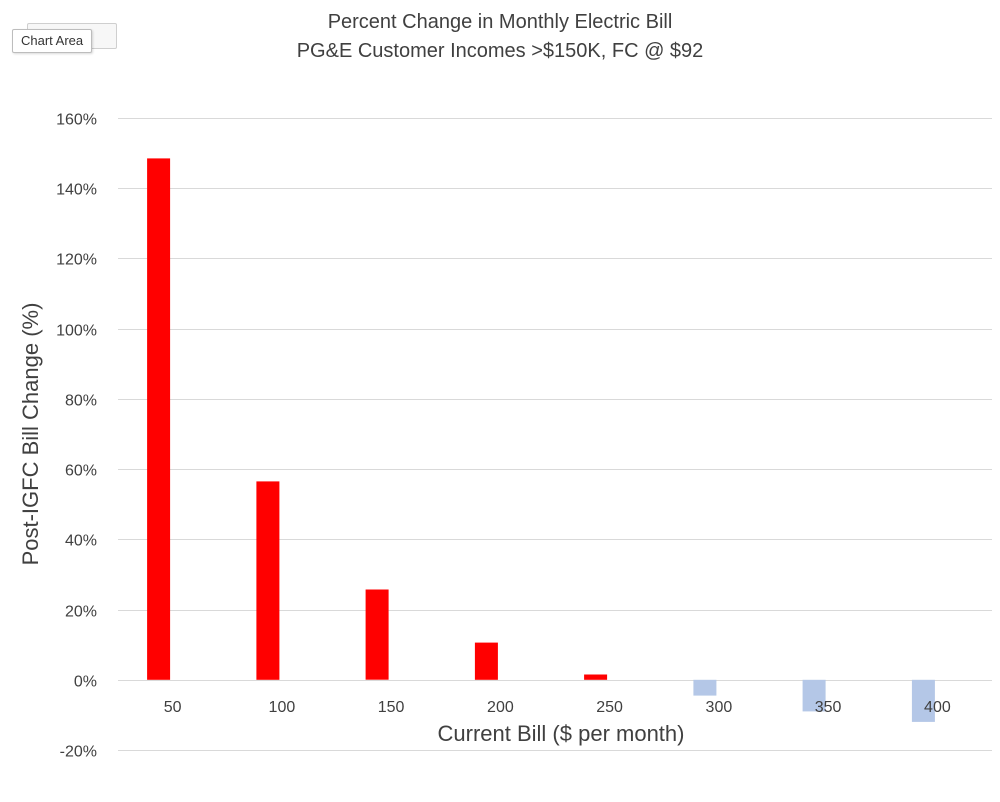  Describe the element at coordinates (937, 707) in the screenshot. I see `x-tick-label: 400` at that location.